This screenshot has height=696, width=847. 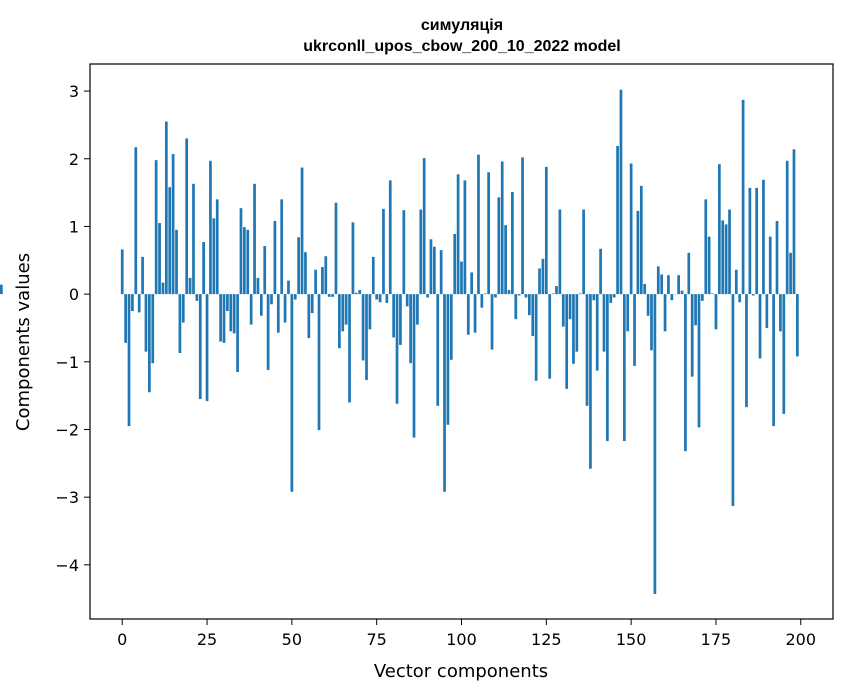 I want to click on y-axis-ticks: 3 2 1 0 −1 −2 −3 −4, so click(x=72, y=328).